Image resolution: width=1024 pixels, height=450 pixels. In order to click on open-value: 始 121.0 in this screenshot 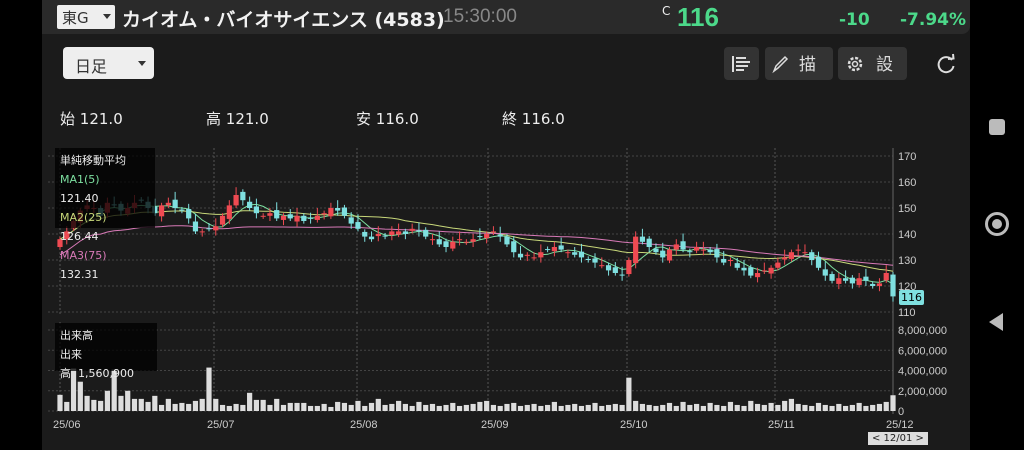, I will do `click(91, 119)`.